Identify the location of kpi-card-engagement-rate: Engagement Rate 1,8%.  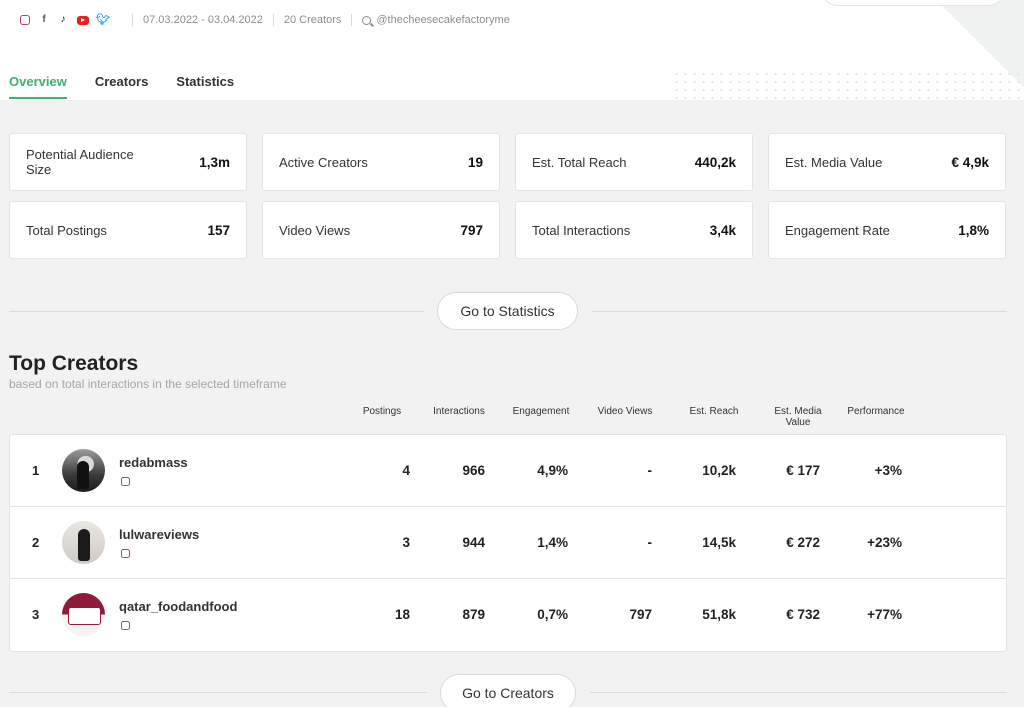
(887, 230).